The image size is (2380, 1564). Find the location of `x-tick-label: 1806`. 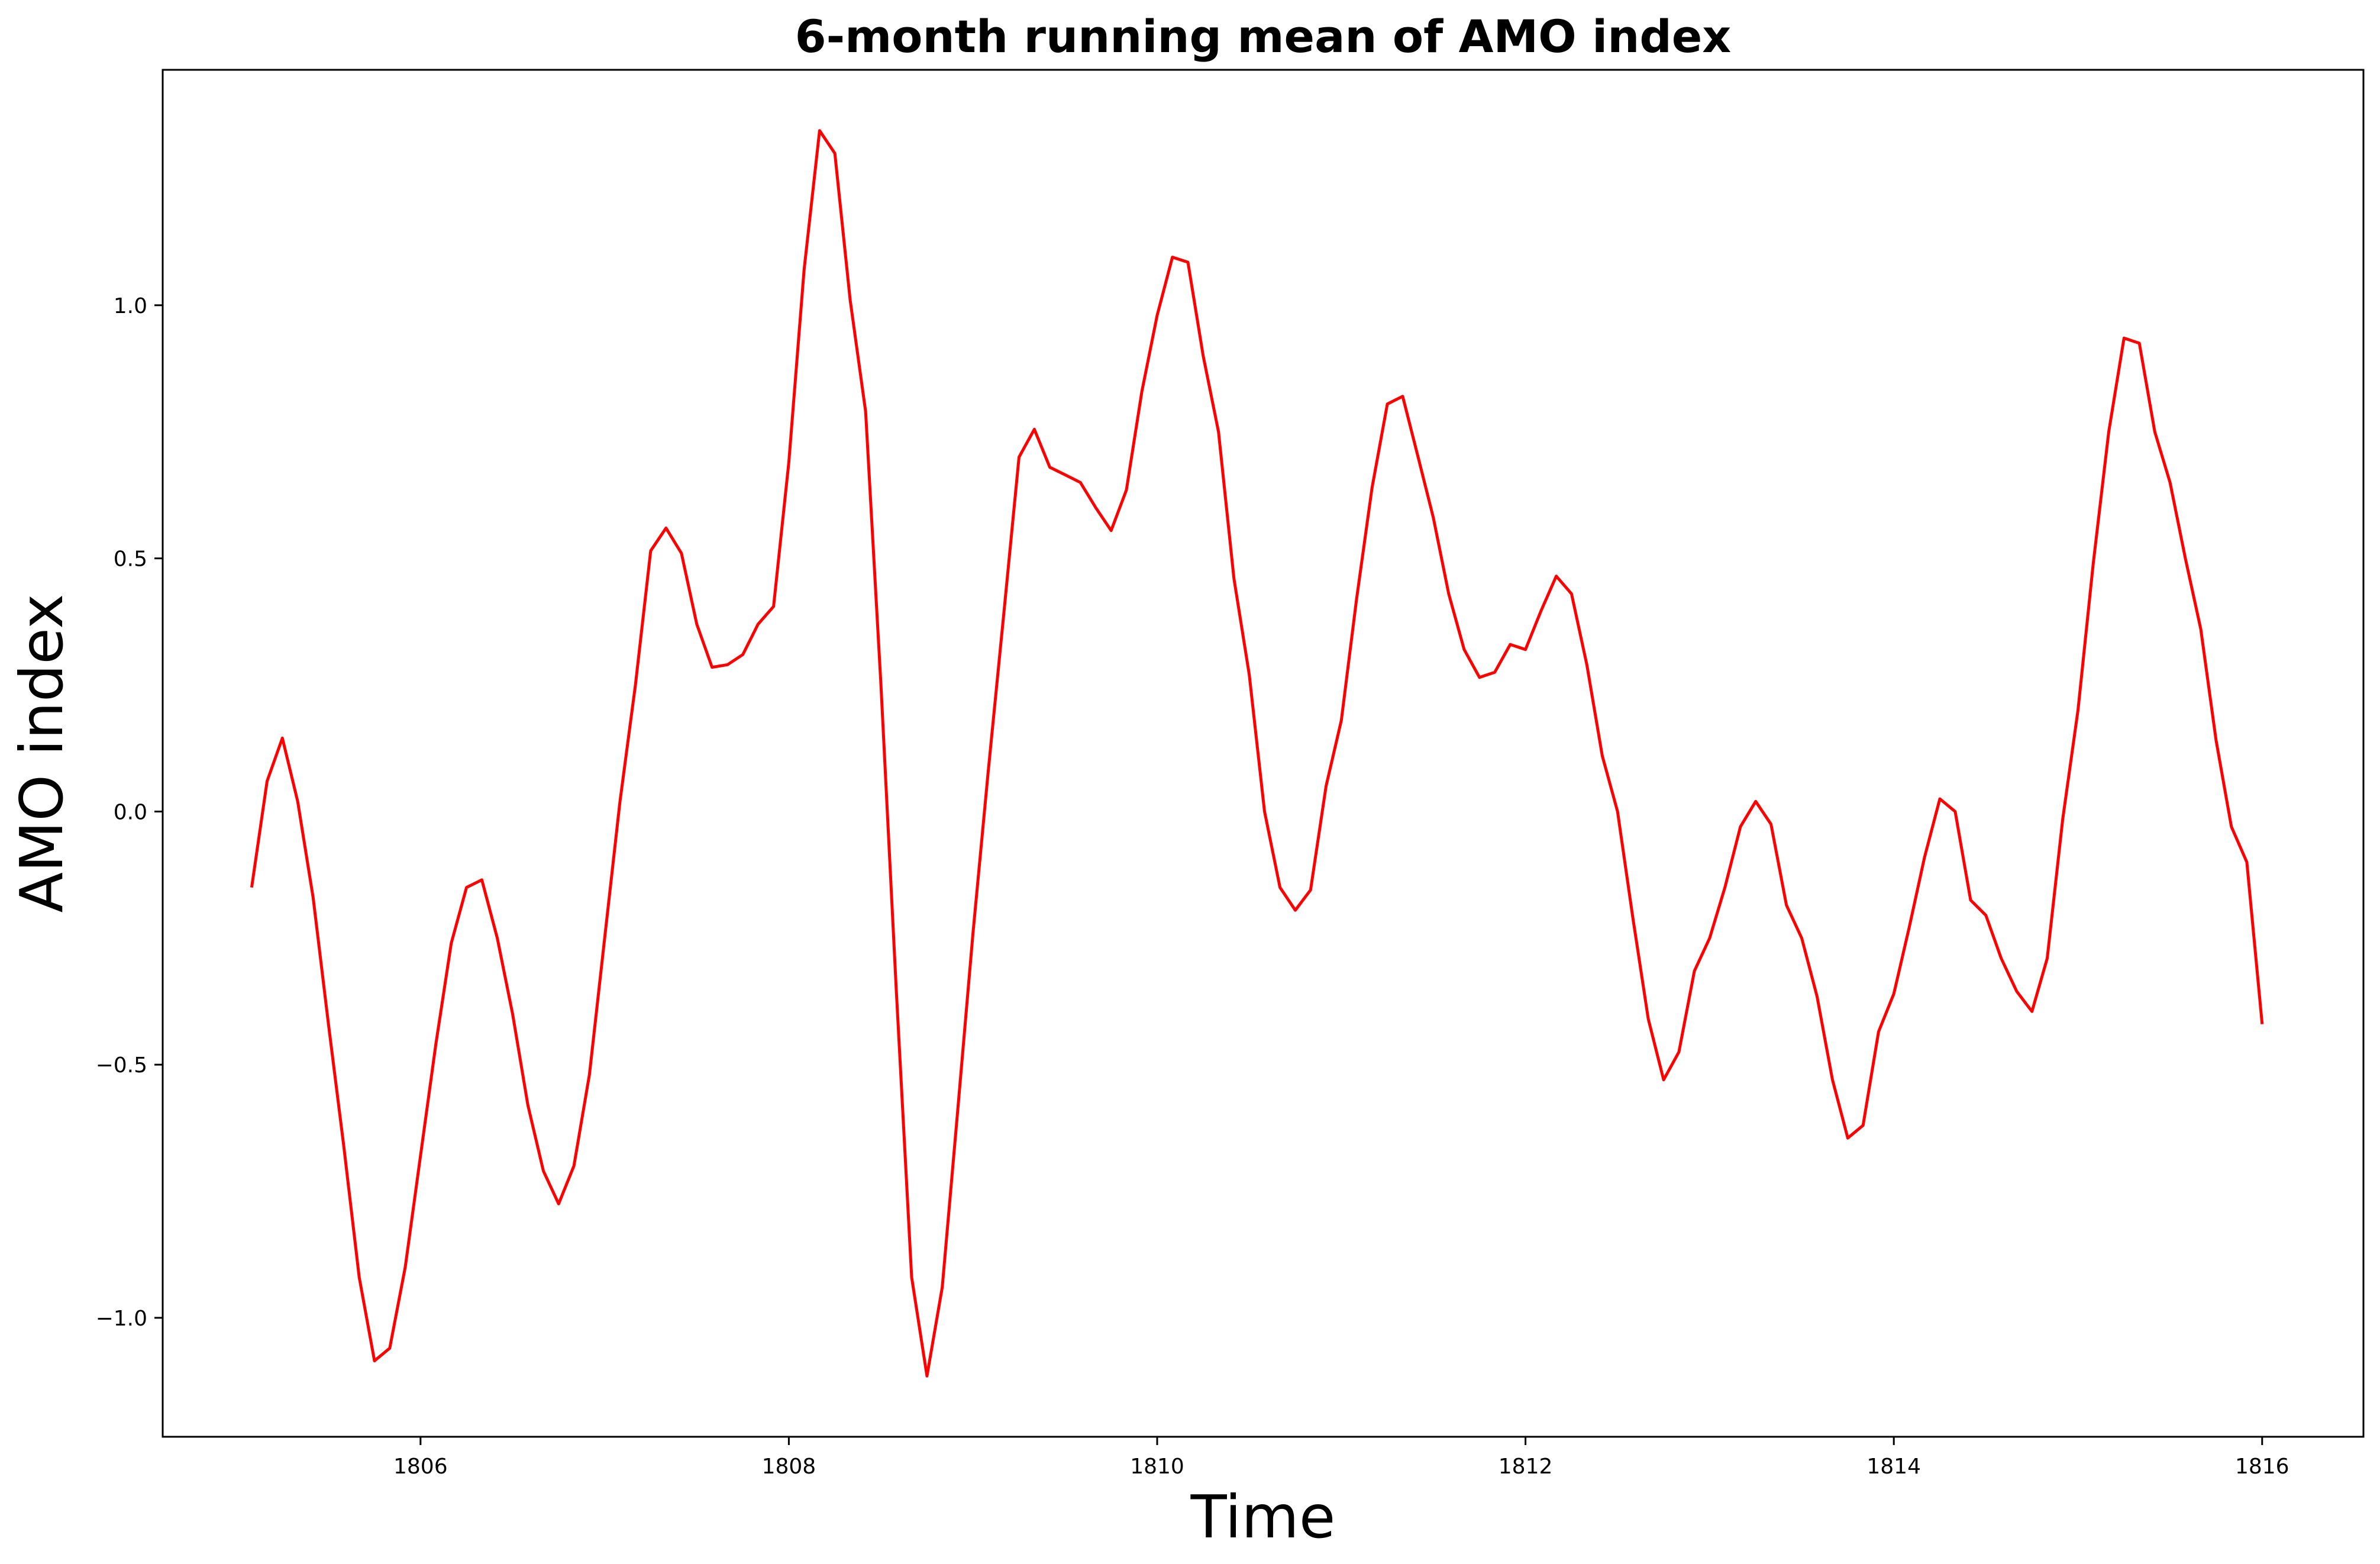

x-tick-label: 1806 is located at coordinates (420, 1467).